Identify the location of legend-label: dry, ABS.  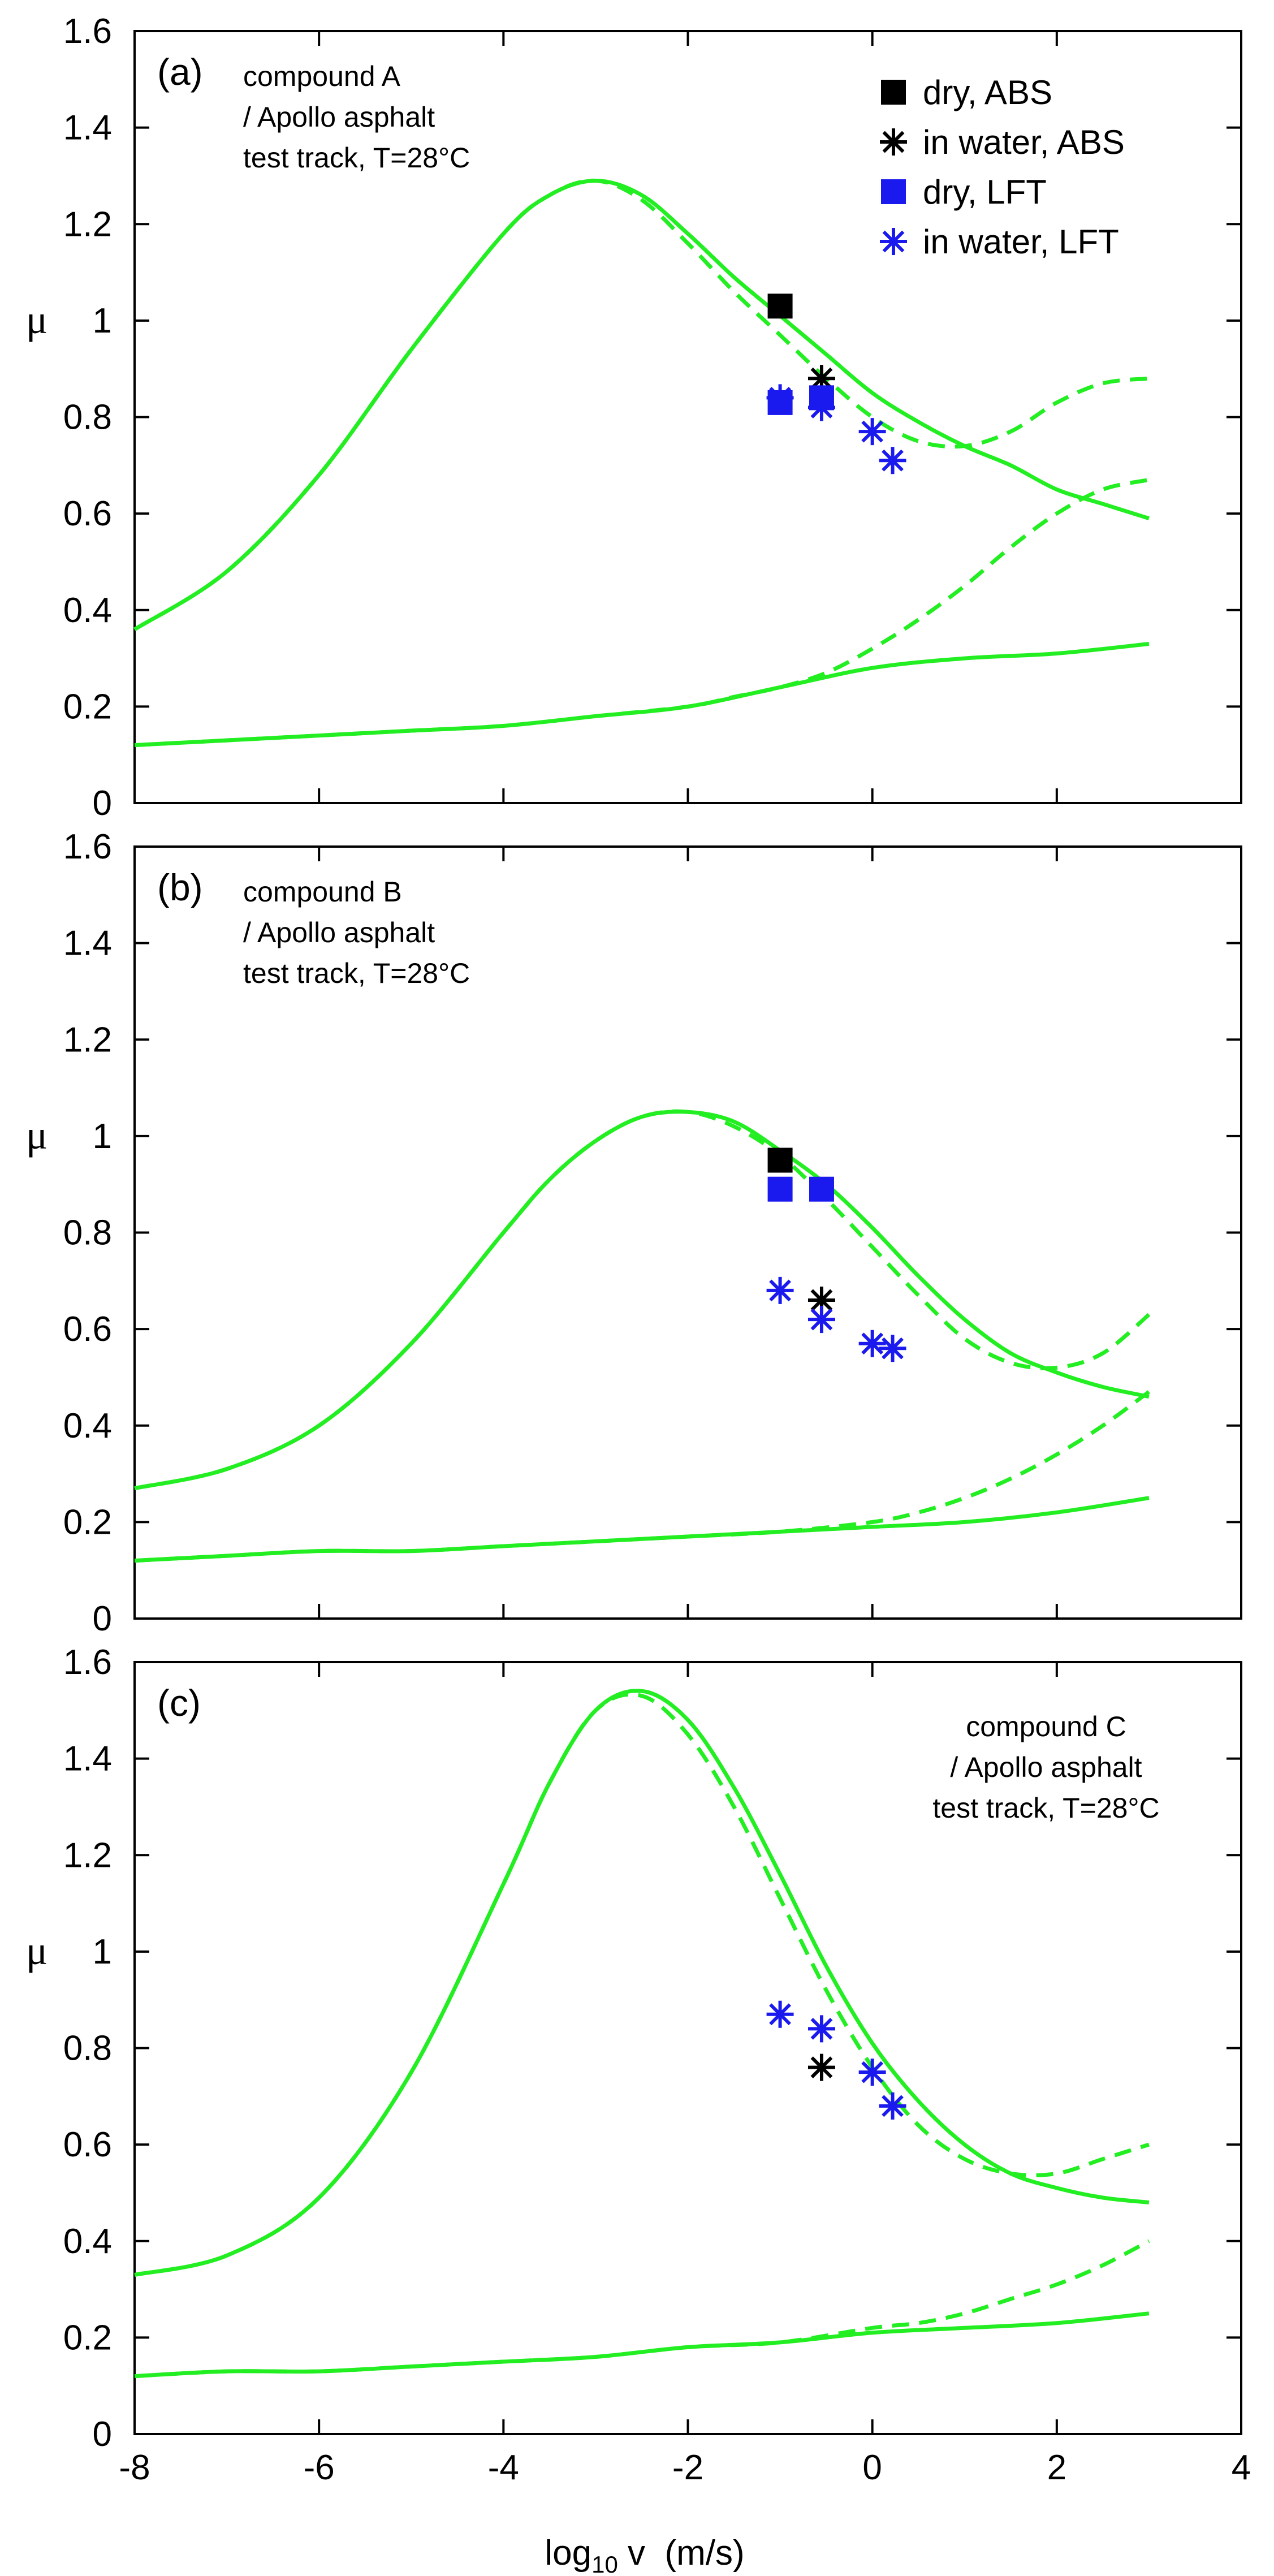
(987, 93).